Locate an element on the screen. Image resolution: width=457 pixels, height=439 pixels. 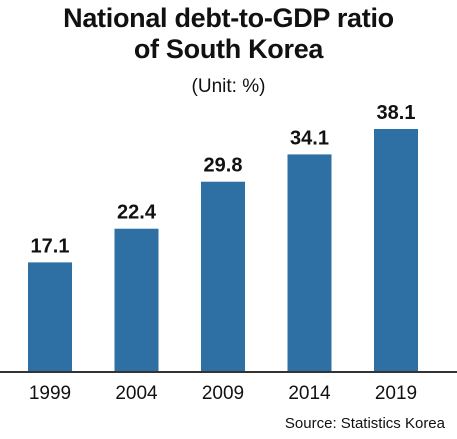
x-tick-label-2014: 2014 is located at coordinates (309, 393).